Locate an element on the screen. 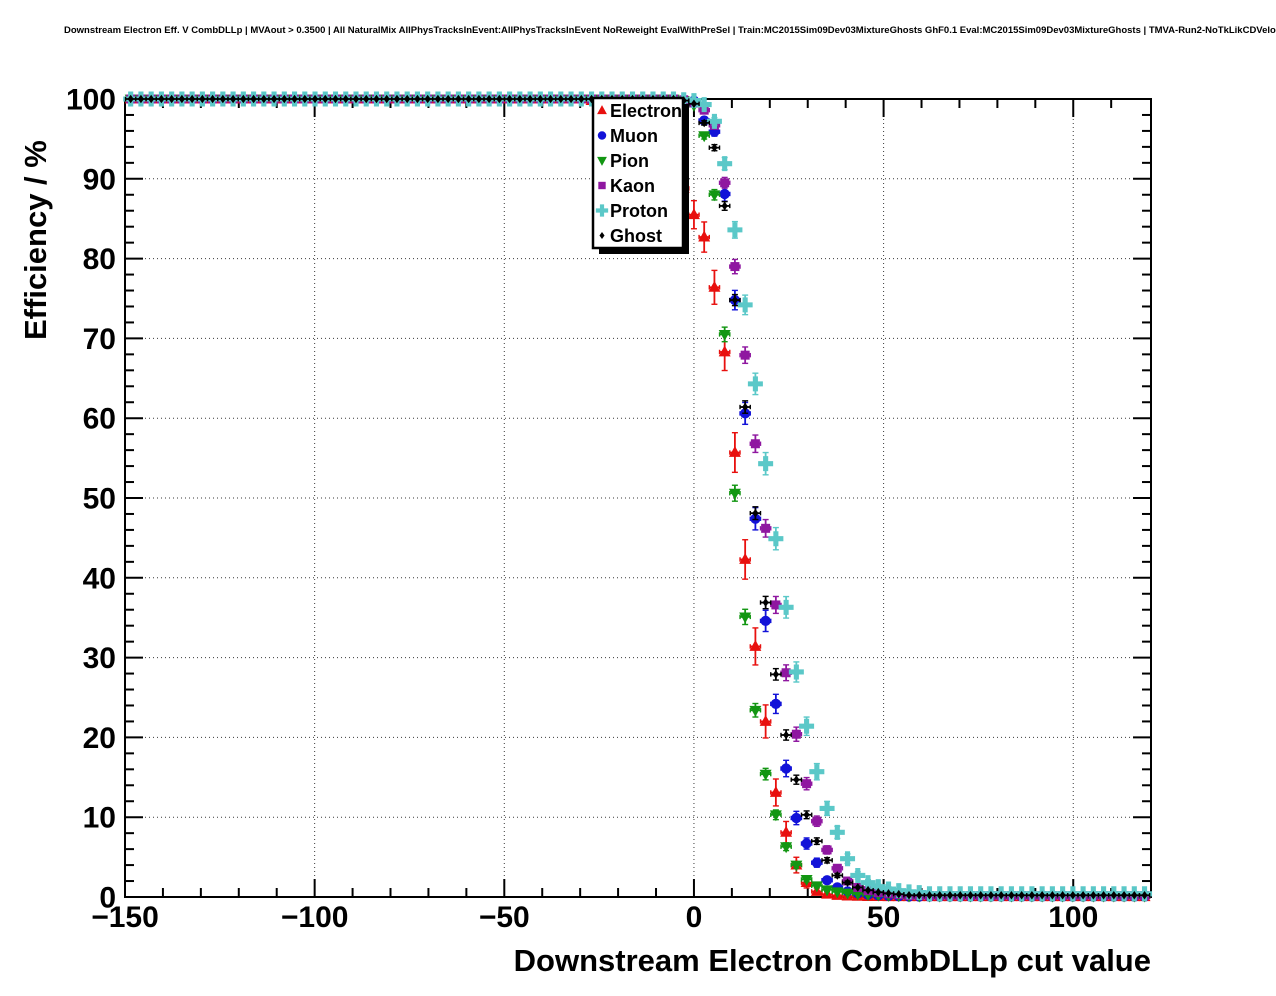 The height and width of the screenshot is (996, 1276). legend-item-proton: Proton is located at coordinates (631, 211).